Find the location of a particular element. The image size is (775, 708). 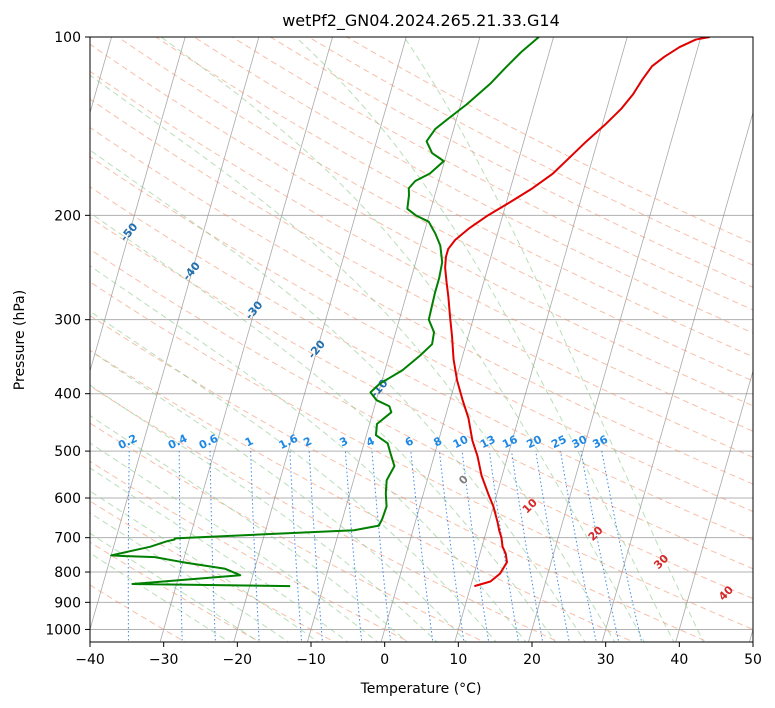

x-tick-label: −30 is located at coordinates (164, 660).